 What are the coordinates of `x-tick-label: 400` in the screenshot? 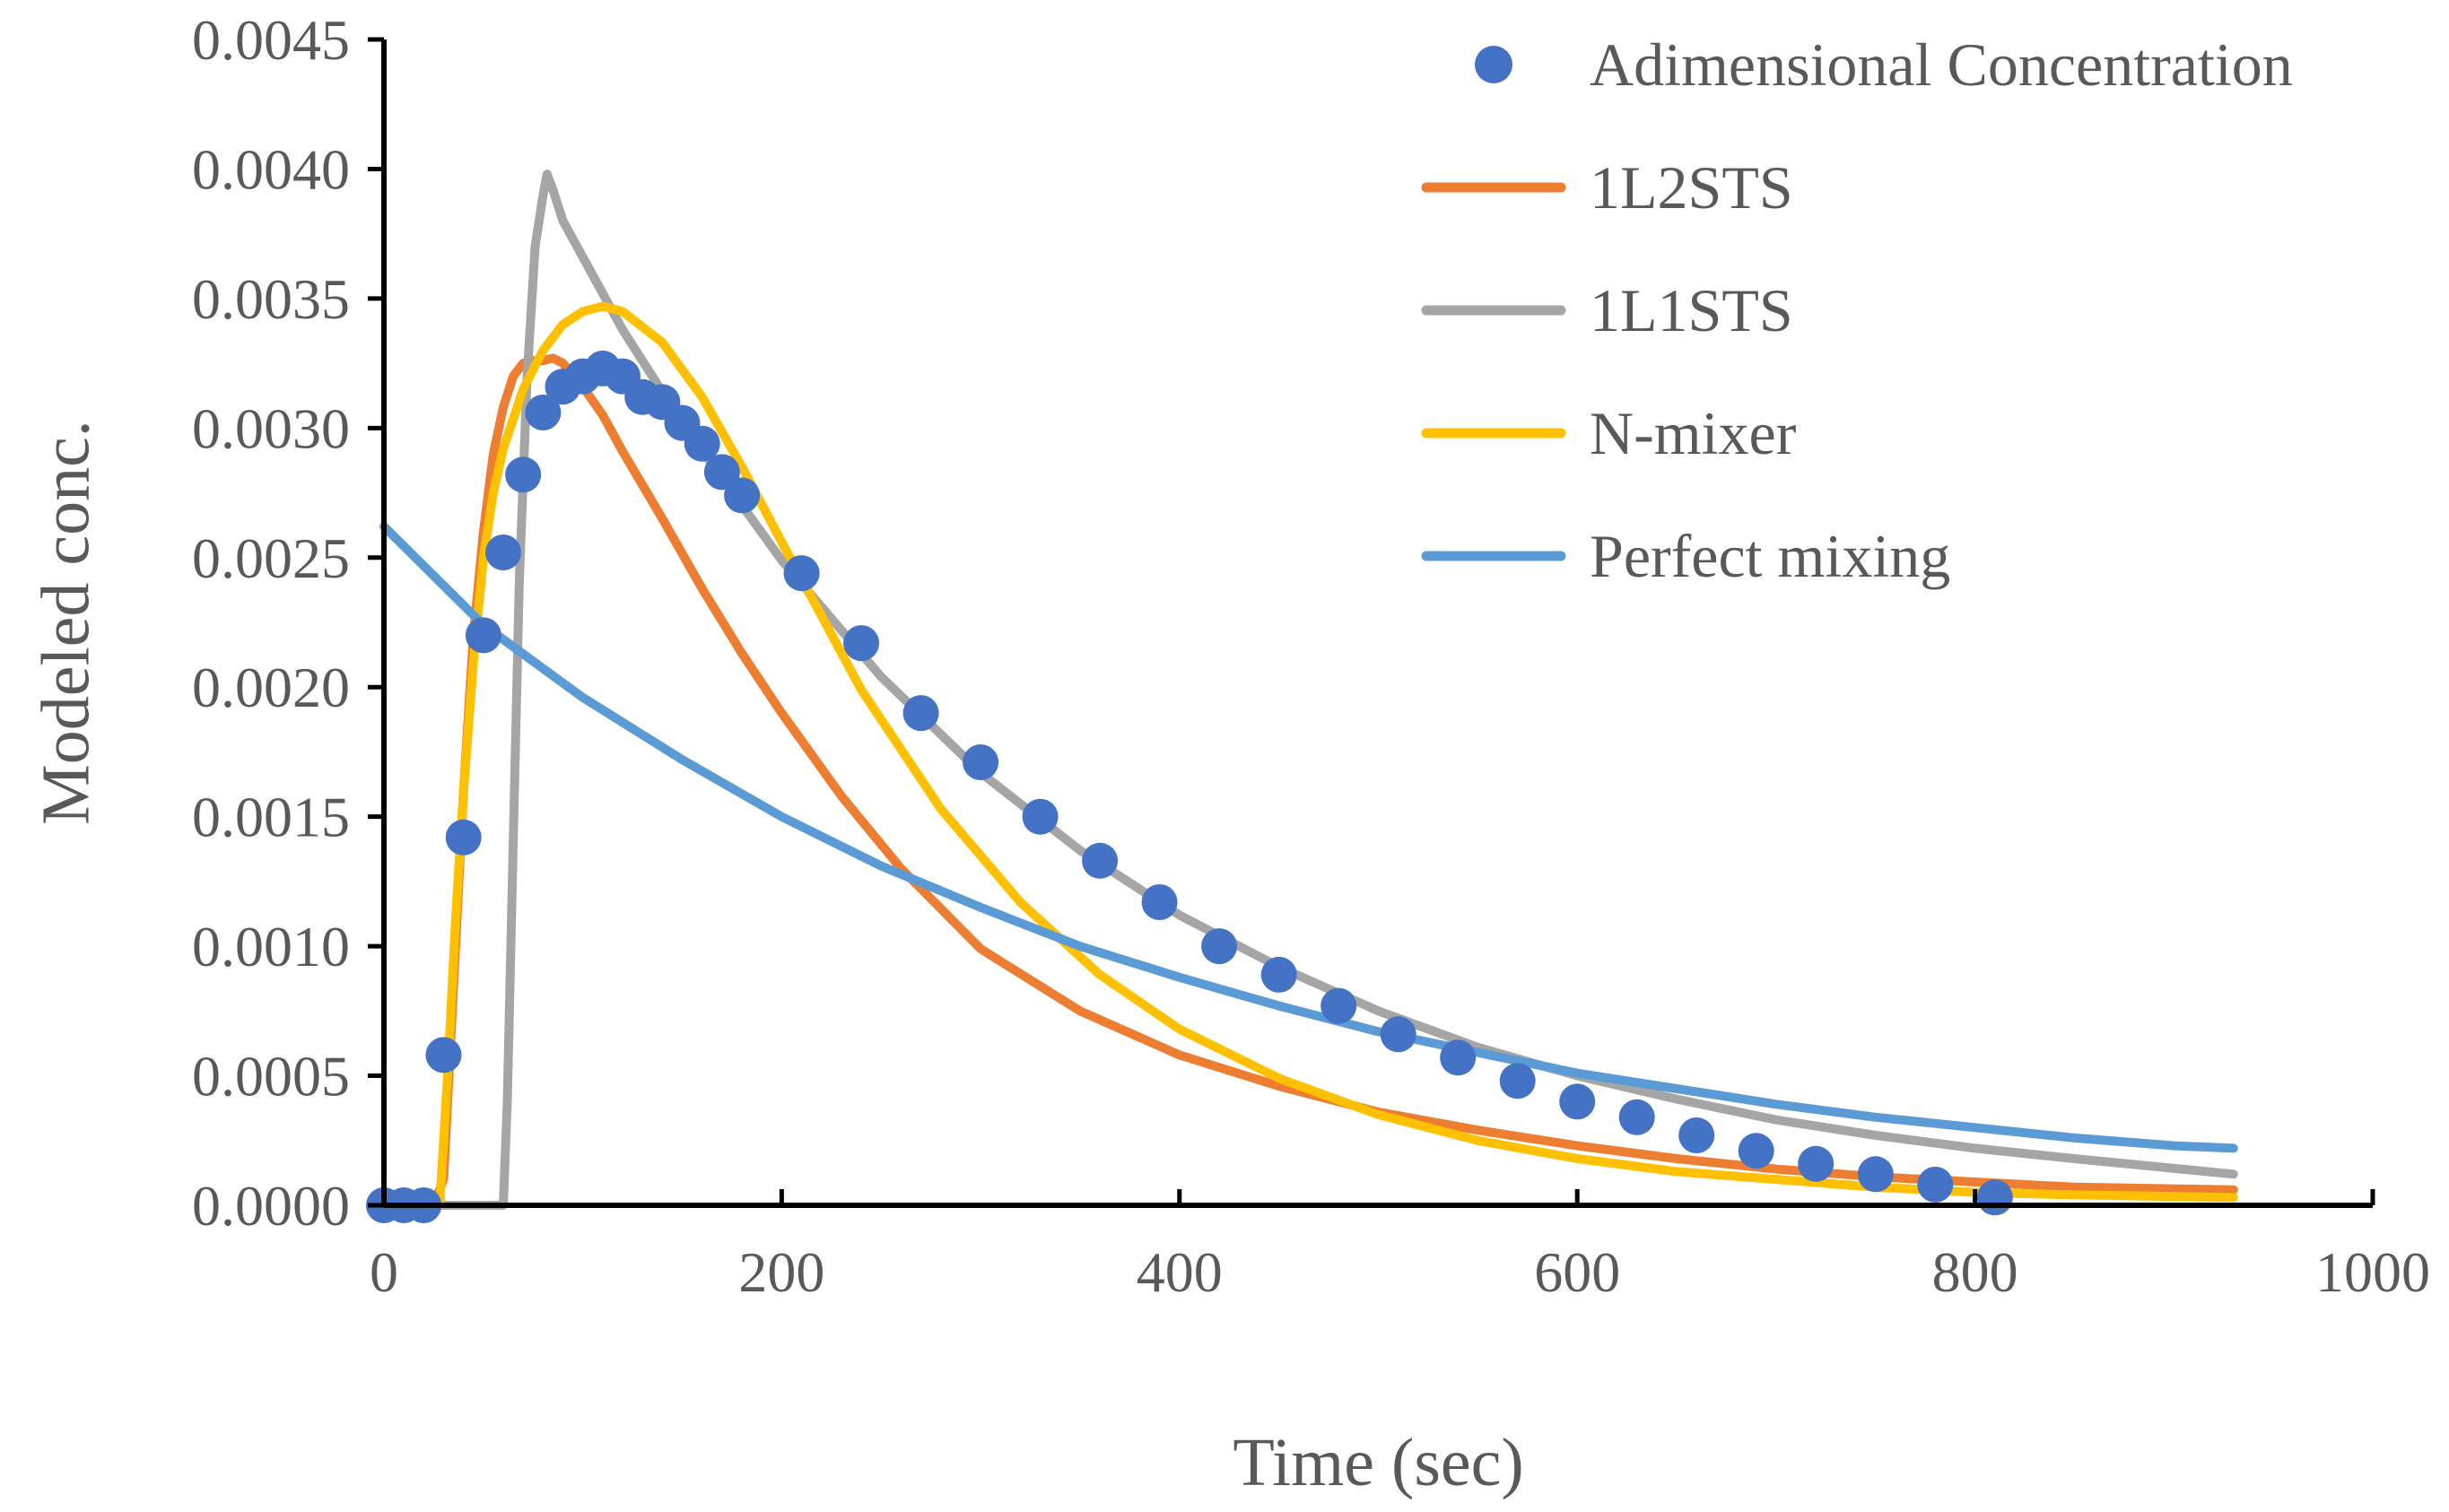 It's located at (1180, 1272).